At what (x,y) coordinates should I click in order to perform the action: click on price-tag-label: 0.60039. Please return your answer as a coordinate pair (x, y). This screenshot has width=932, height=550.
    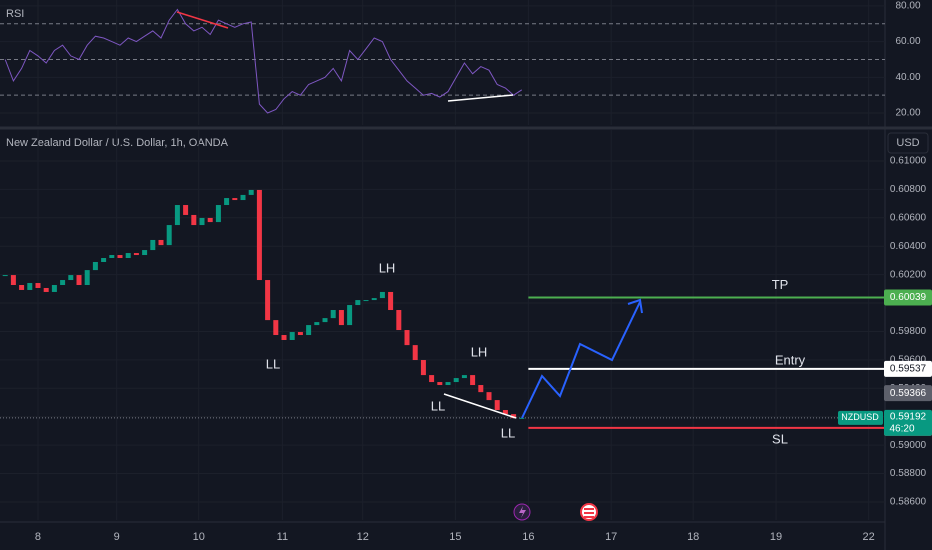
    Looking at the image, I should click on (908, 297).